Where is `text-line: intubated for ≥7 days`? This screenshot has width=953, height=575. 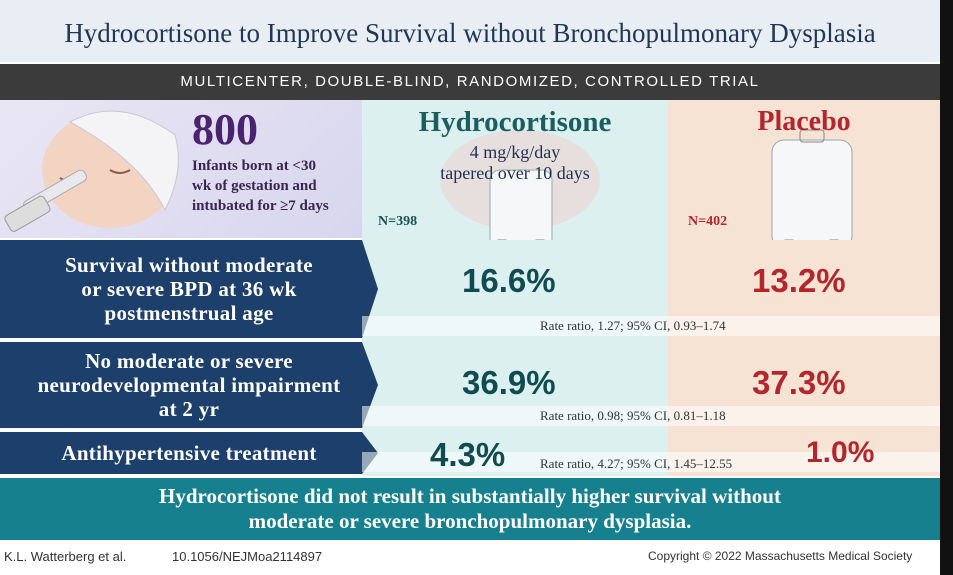
text-line: intubated for ≥7 days is located at coordinates (260, 206).